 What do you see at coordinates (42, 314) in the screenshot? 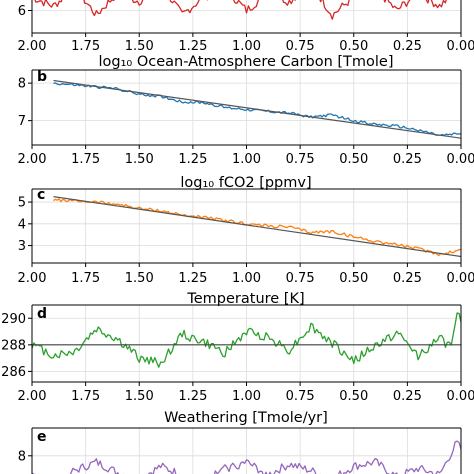
I see `panel-letter: d` at bounding box center [42, 314].